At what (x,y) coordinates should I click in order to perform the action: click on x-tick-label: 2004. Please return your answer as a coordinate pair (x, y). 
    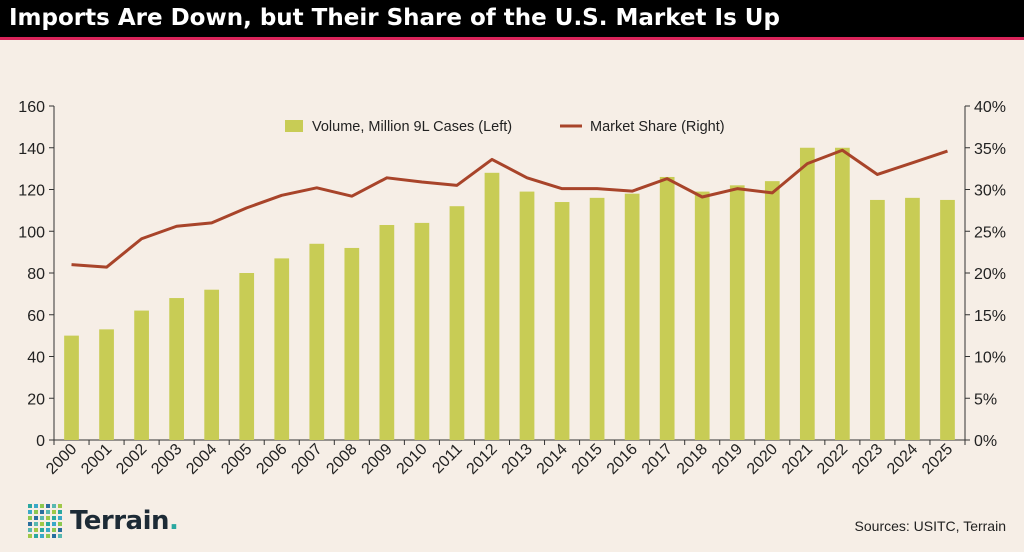
    Looking at the image, I should click on (201, 459).